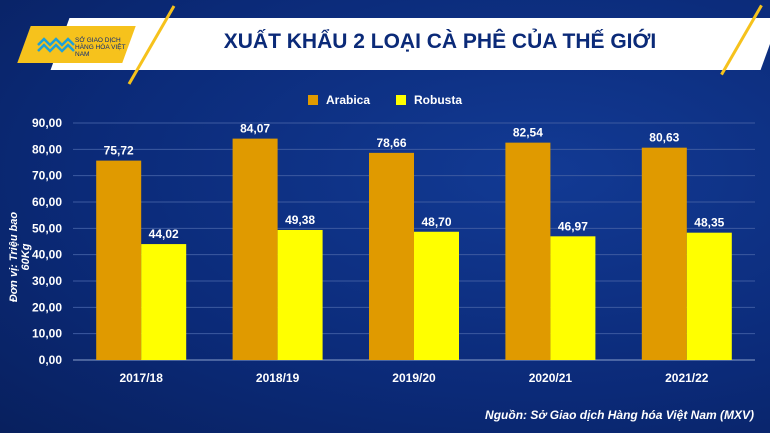 This screenshot has height=433, width=770. Describe the element at coordinates (164, 234) in the screenshot. I see `data-label: 44,02` at that location.